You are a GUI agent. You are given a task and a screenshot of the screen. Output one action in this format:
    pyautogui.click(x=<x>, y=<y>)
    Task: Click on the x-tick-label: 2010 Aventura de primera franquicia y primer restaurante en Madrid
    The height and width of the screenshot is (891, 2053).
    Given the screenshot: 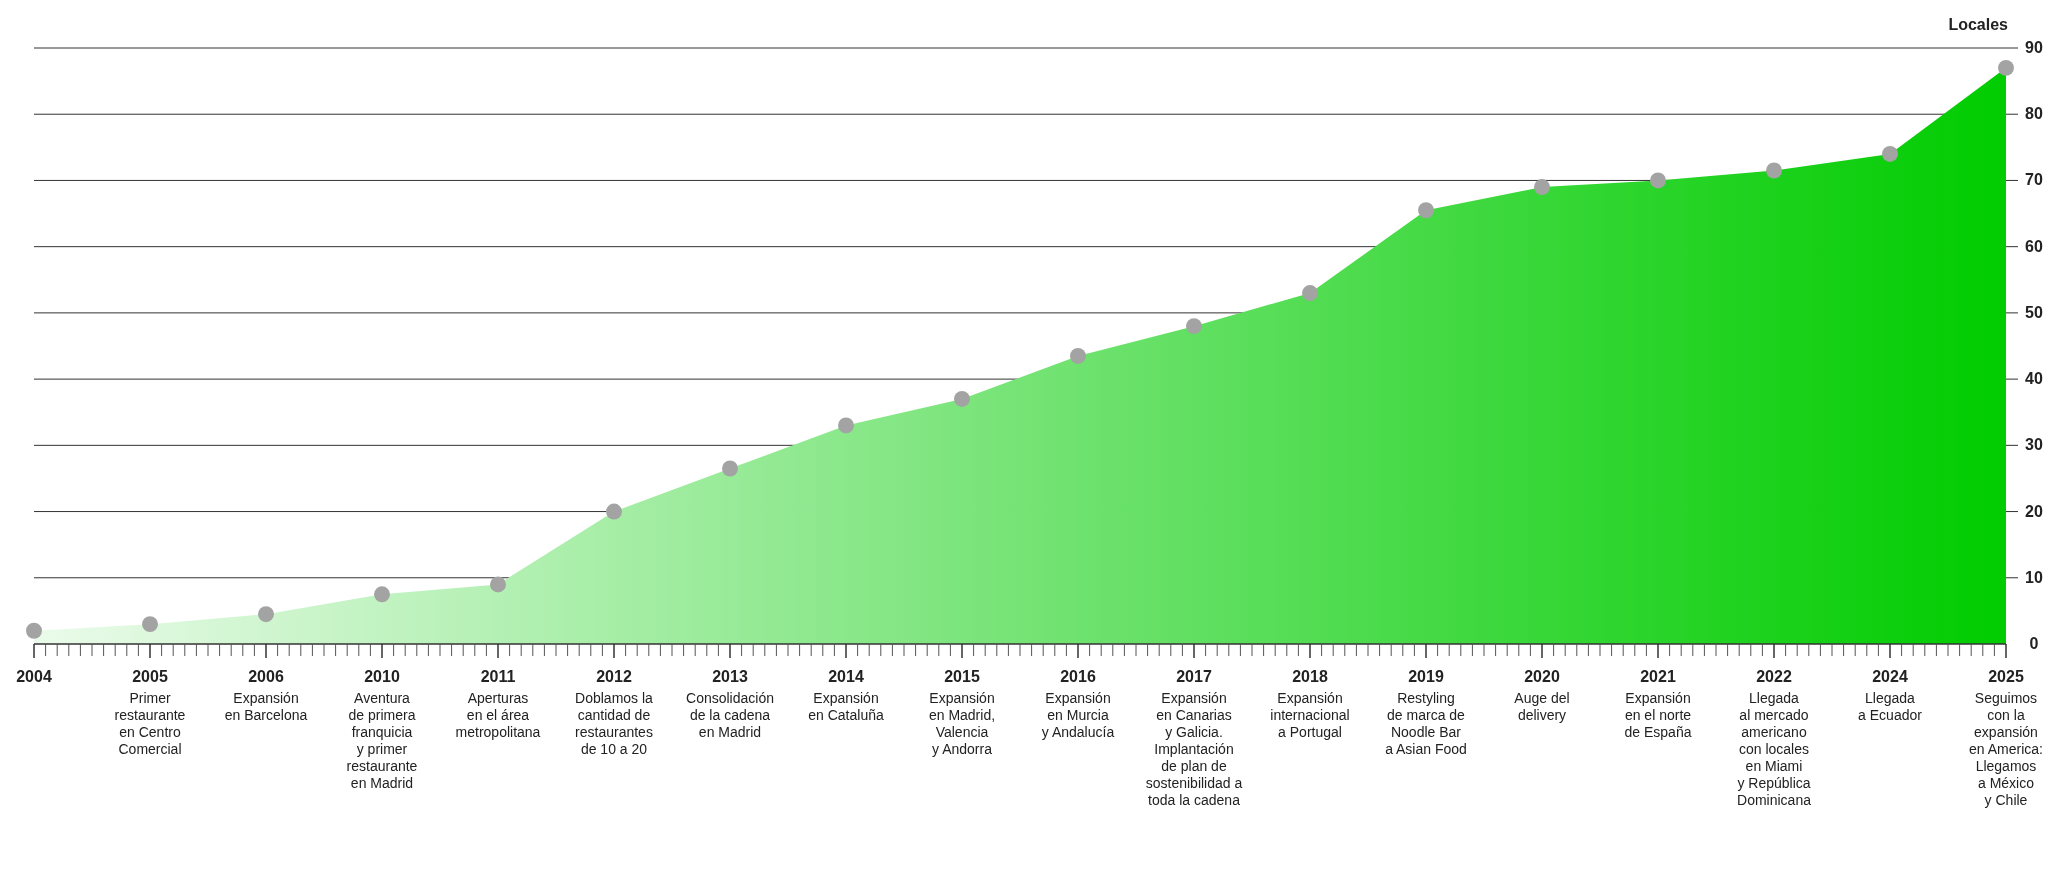 What is the action you would take?
    pyautogui.click(x=382, y=729)
    